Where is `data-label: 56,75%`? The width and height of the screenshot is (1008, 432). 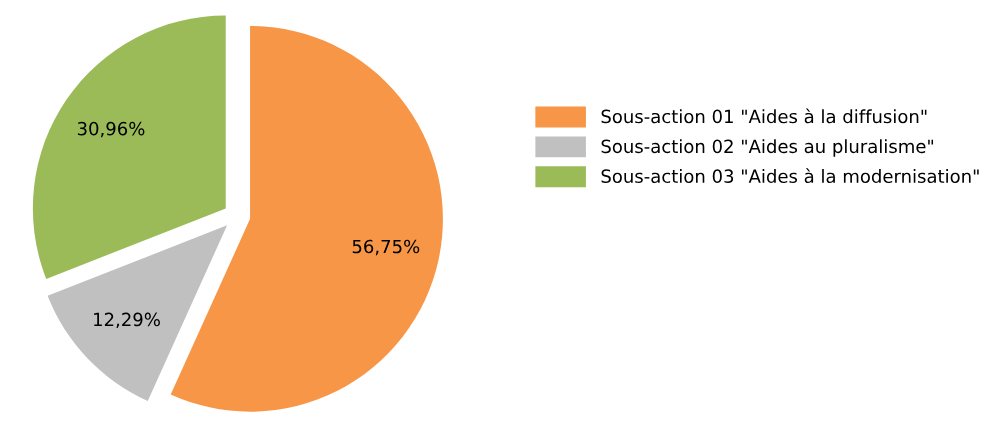 data-label: 56,75% is located at coordinates (386, 247).